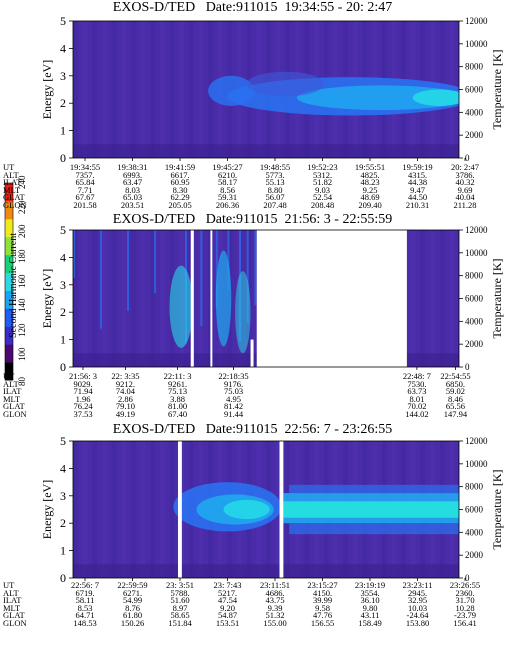  What do you see at coordinates (63, 312) in the screenshot?
I see `y-tick-label: 2` at bounding box center [63, 312].